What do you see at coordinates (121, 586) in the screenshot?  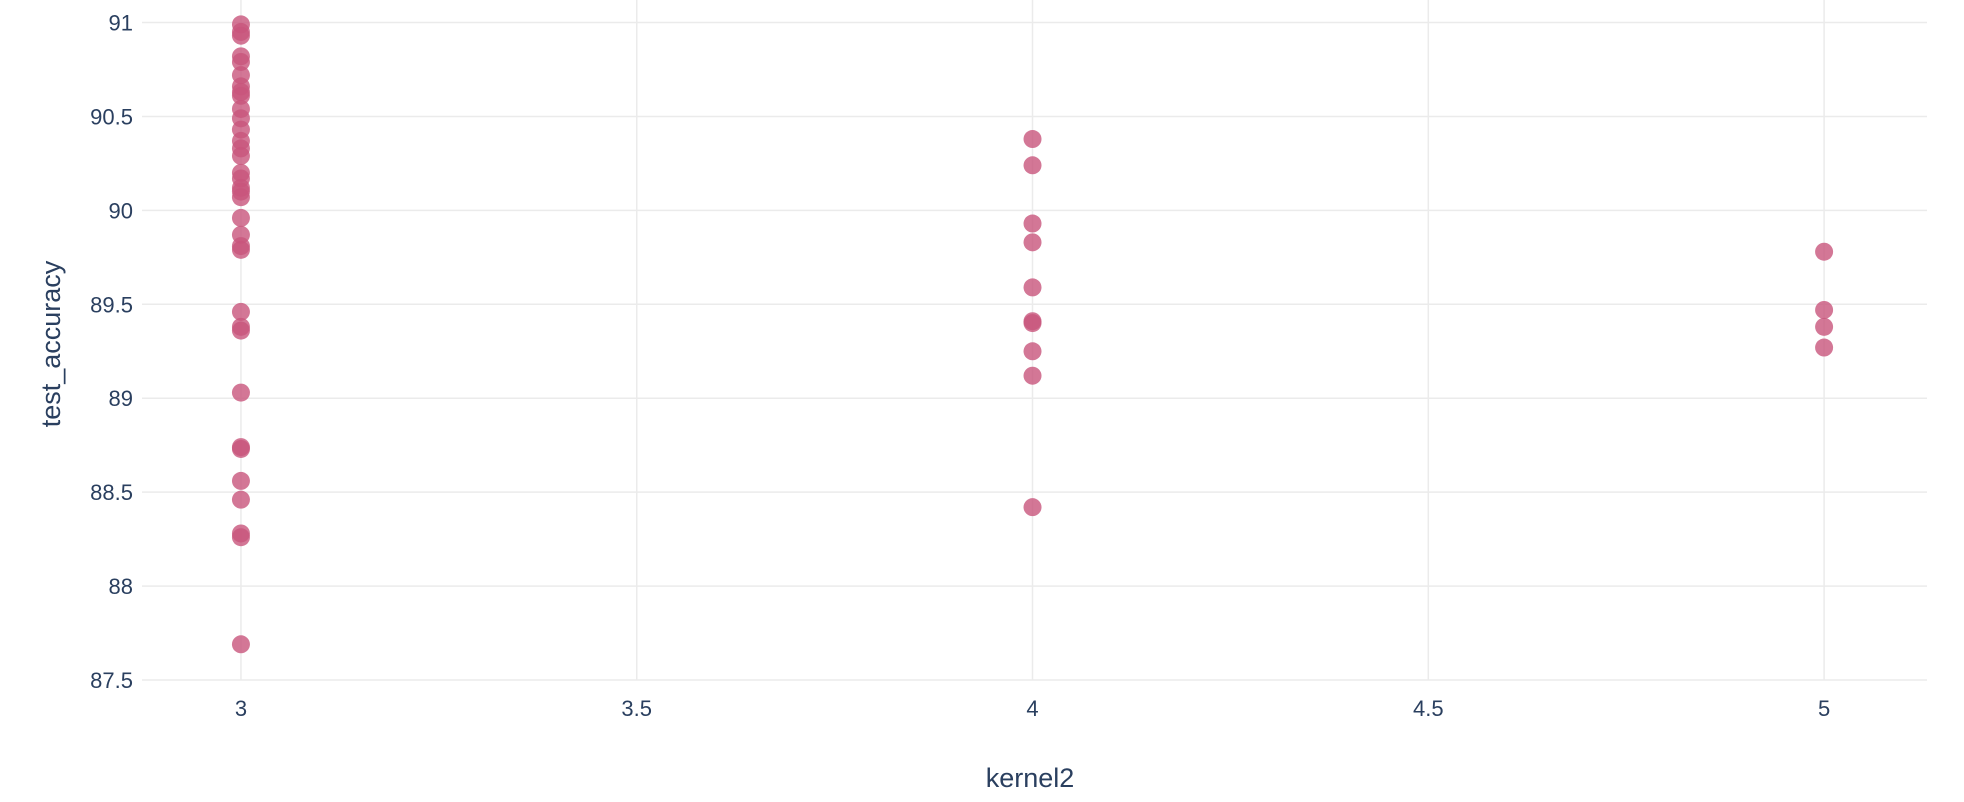 I see `y-tick-label: 88` at bounding box center [121, 586].